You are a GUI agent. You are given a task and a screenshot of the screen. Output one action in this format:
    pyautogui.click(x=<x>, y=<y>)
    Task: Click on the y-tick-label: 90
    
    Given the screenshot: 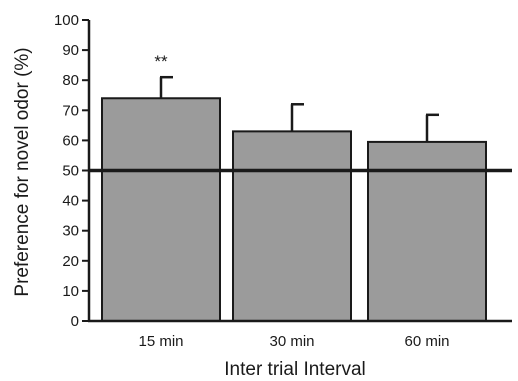 What is the action you would take?
    pyautogui.click(x=70, y=50)
    